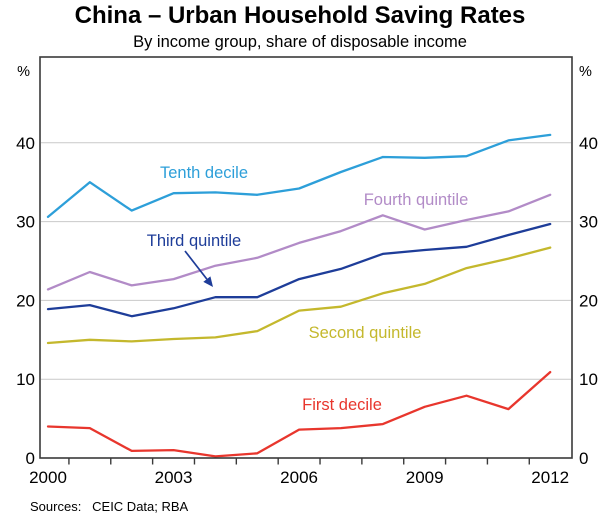 This screenshot has width=600, height=524. What do you see at coordinates (583, 458) in the screenshot?
I see `y-axis-label-right-0: 0` at bounding box center [583, 458].